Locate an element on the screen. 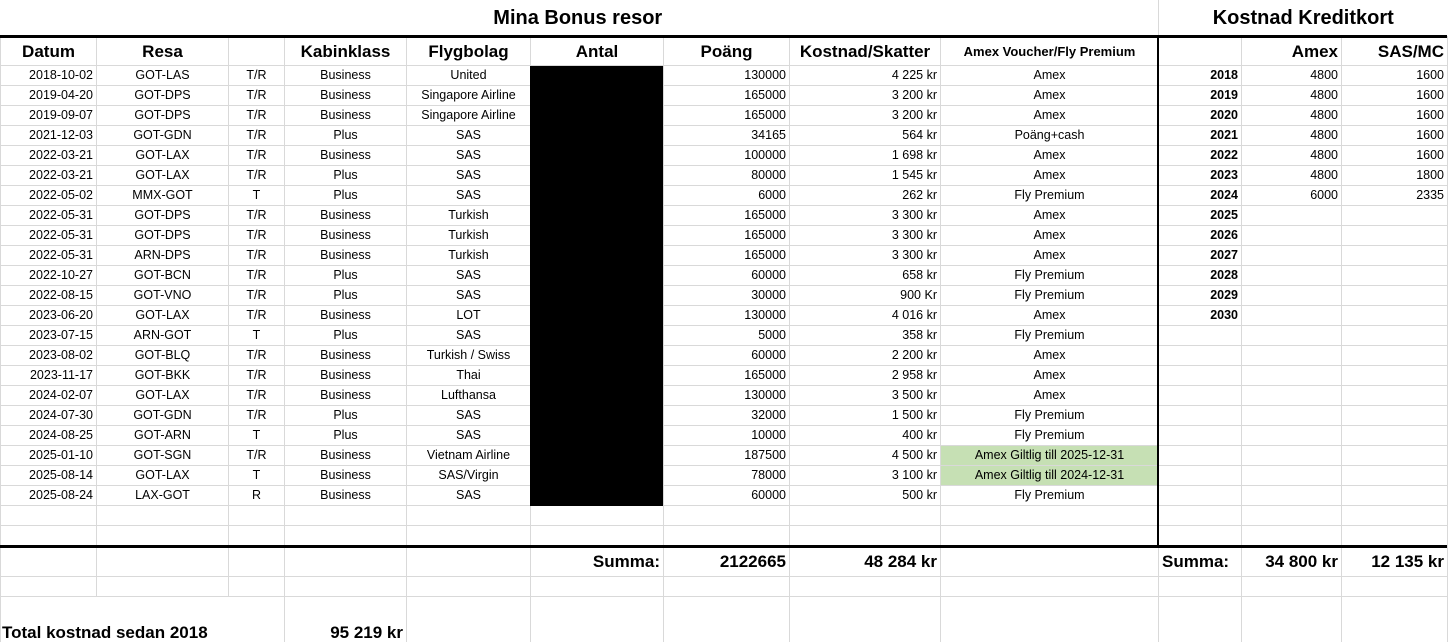  cell-flygbolag: Turkish / Swiss is located at coordinates (468, 355).